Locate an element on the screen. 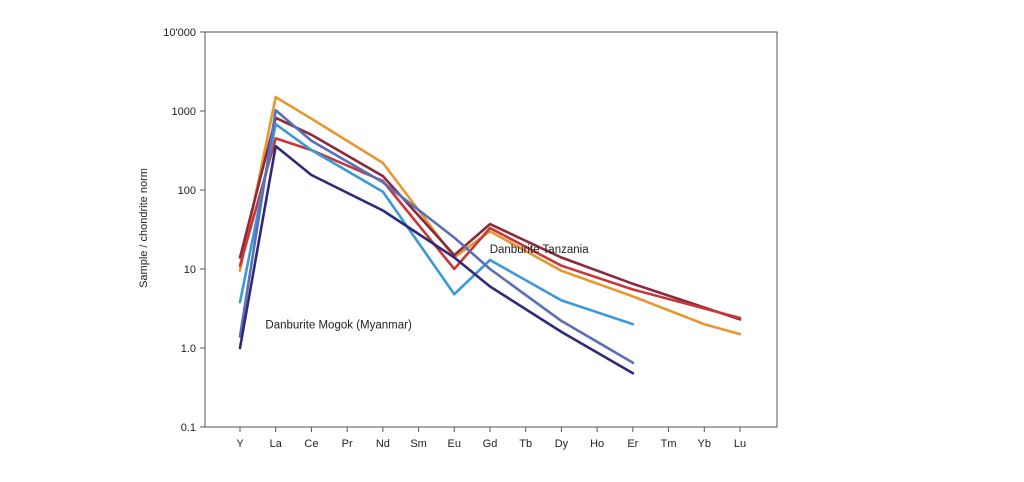 The width and height of the screenshot is (1024, 482). annotation-tanzania: Danburite Tanzania is located at coordinates (539, 250).